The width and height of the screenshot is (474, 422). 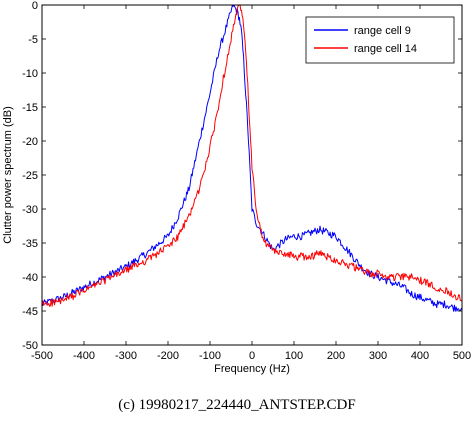 I want to click on x-tick-label: 100, so click(x=294, y=356).